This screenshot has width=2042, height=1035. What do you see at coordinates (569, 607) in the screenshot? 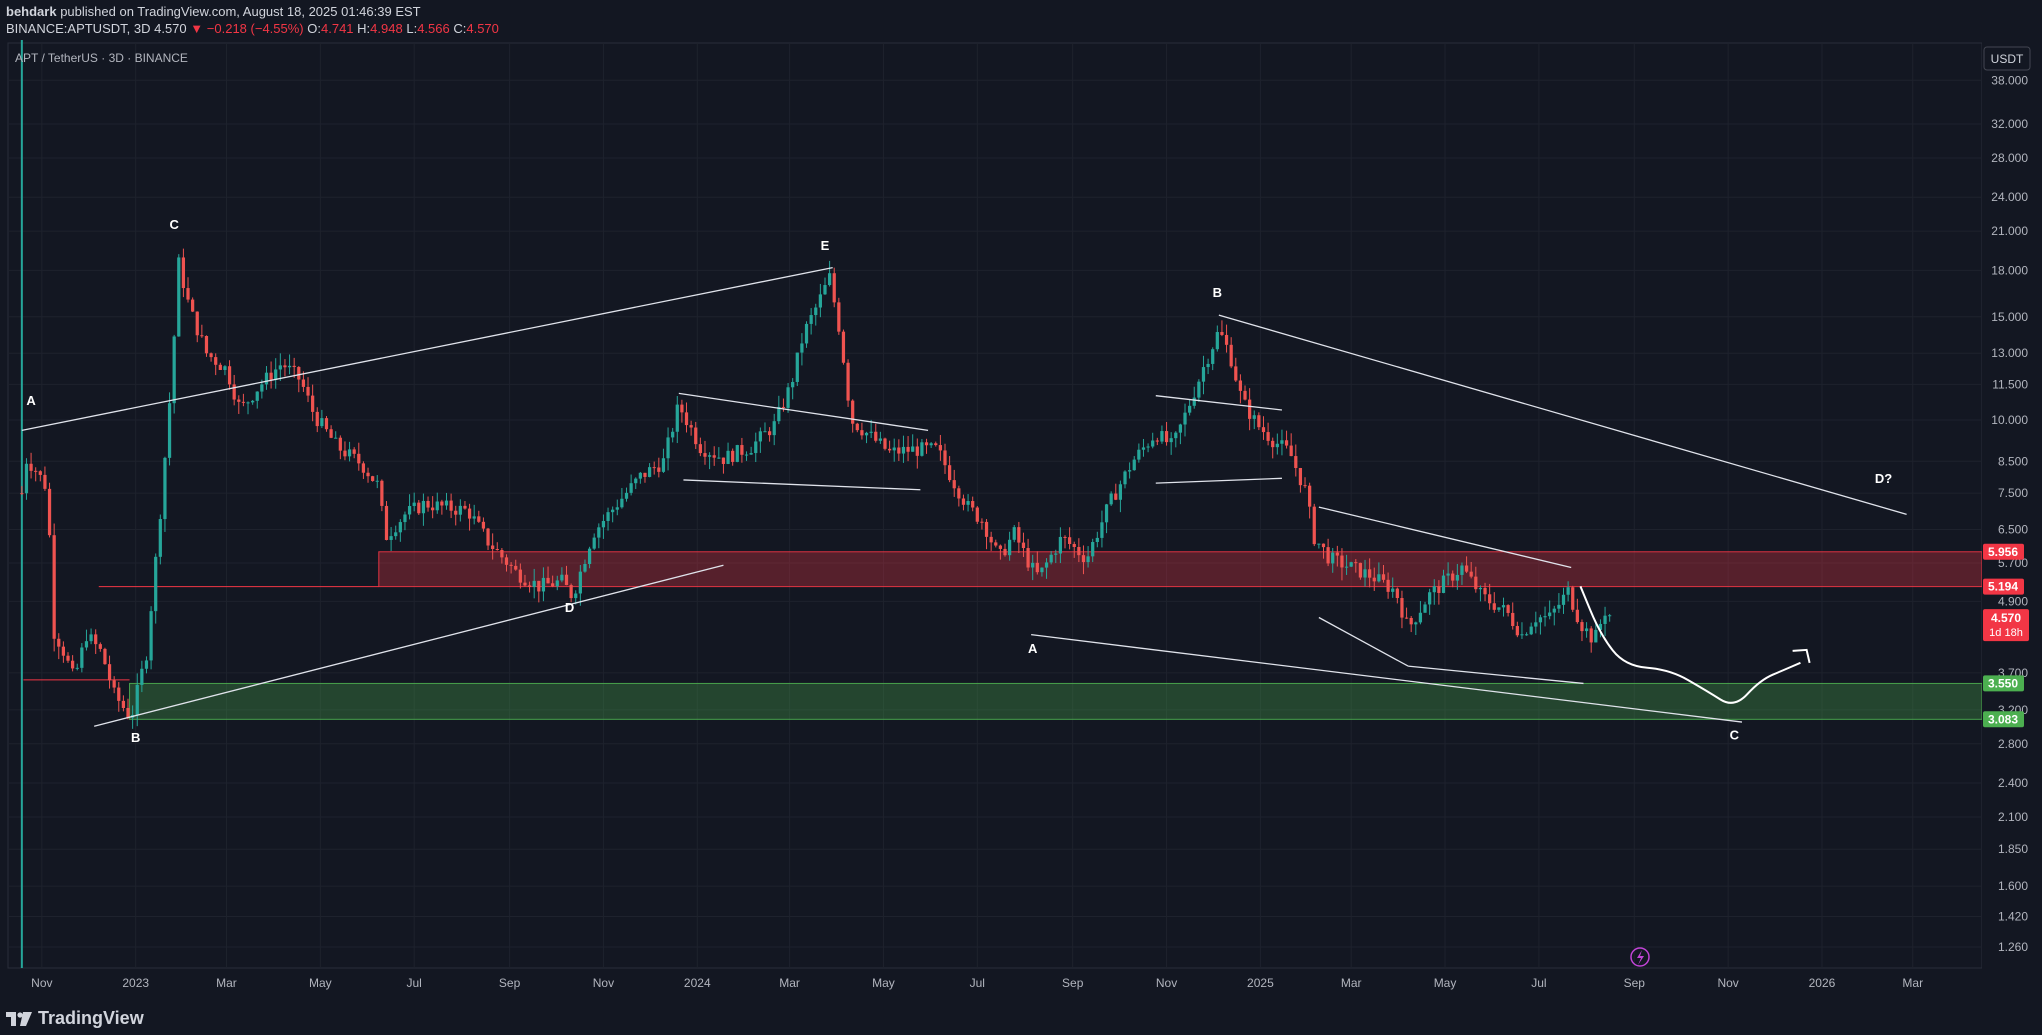
I see `wave-label: D` at bounding box center [569, 607].